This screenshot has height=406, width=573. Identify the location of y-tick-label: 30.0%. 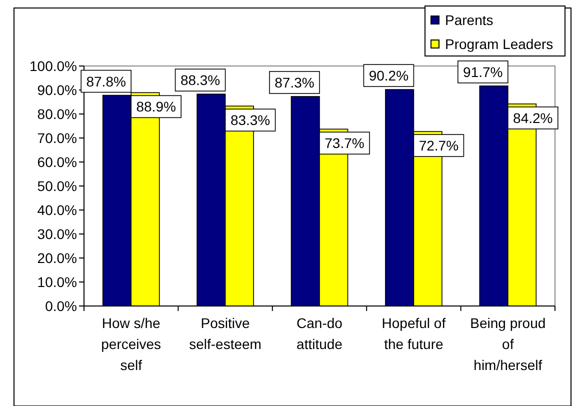
(57, 234).